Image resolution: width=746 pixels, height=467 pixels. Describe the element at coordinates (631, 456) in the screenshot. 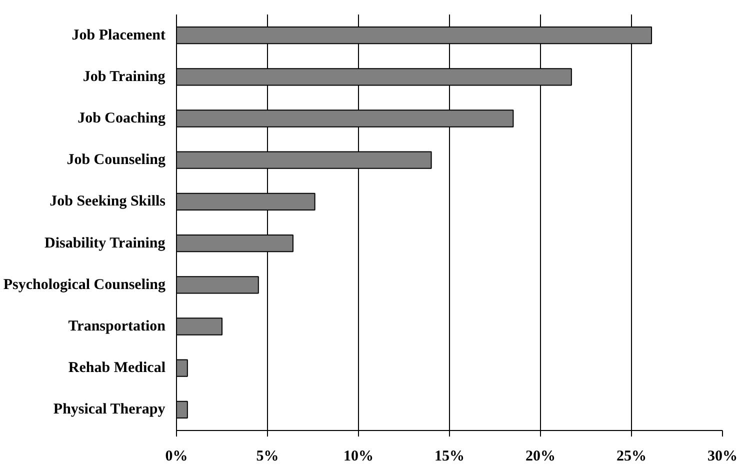

I see `x-tick-label: 25%` at that location.